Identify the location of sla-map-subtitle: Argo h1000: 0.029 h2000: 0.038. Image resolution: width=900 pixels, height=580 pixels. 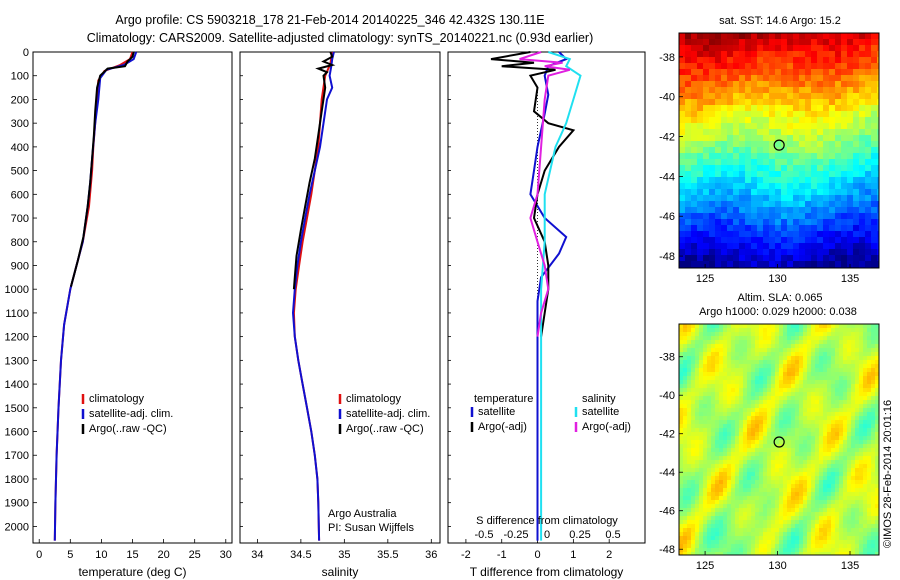
(778, 312).